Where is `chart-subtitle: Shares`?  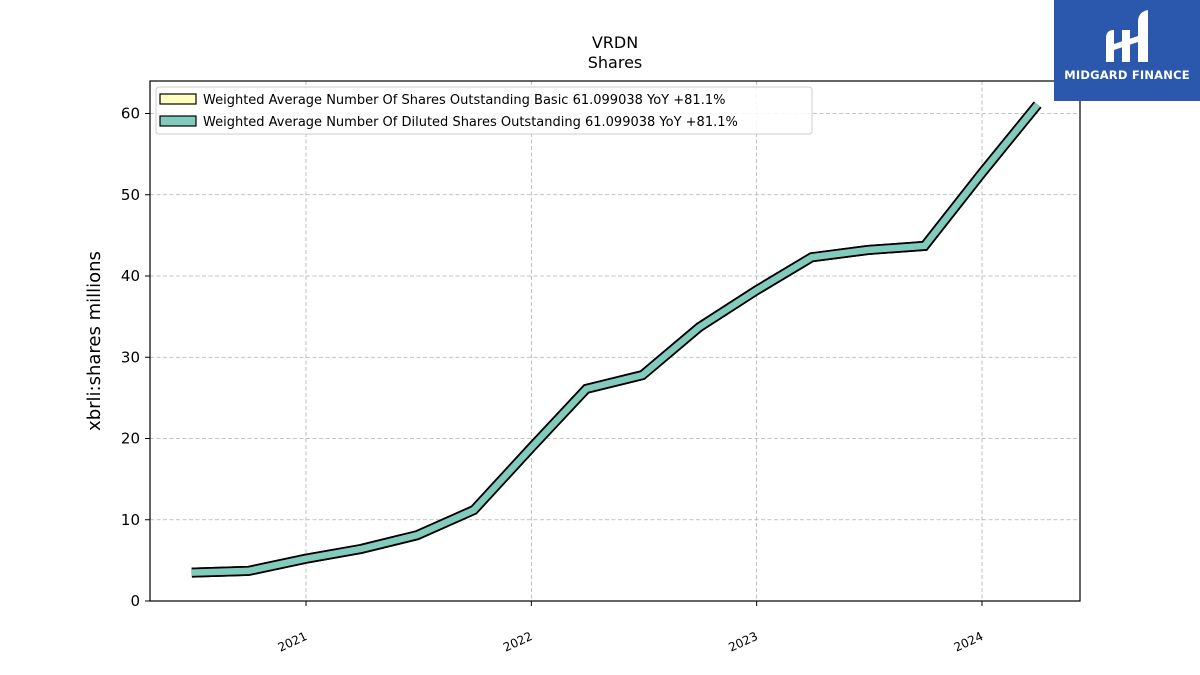
chart-subtitle: Shares is located at coordinates (615, 62).